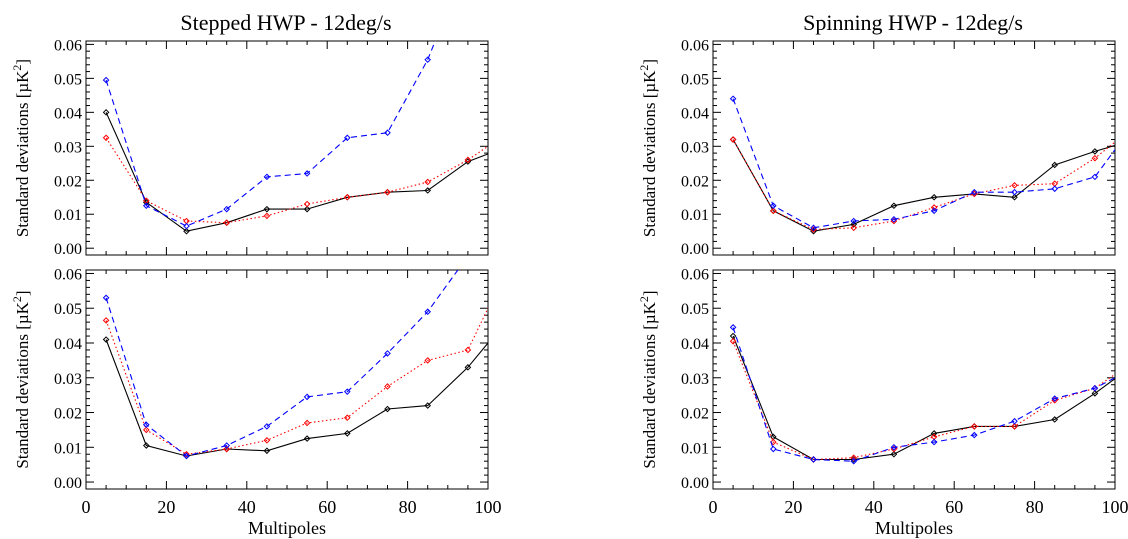 The width and height of the screenshot is (1128, 539). I want to click on x-tick-label: 60, so click(327, 507).